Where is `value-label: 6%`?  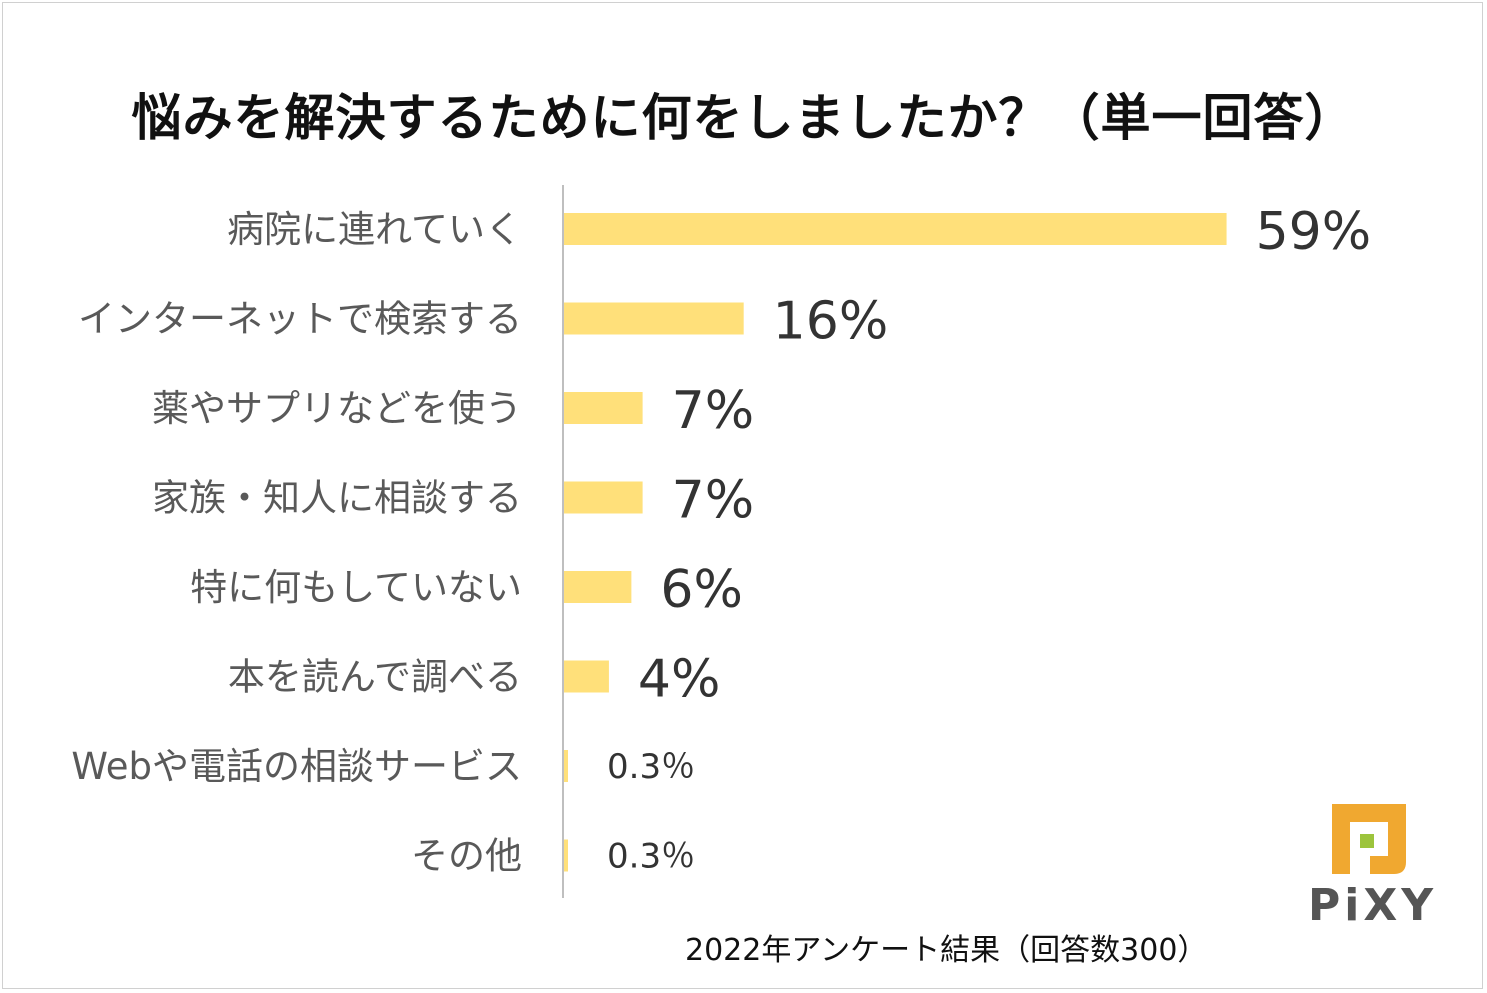 value-label: 6% is located at coordinates (701, 590).